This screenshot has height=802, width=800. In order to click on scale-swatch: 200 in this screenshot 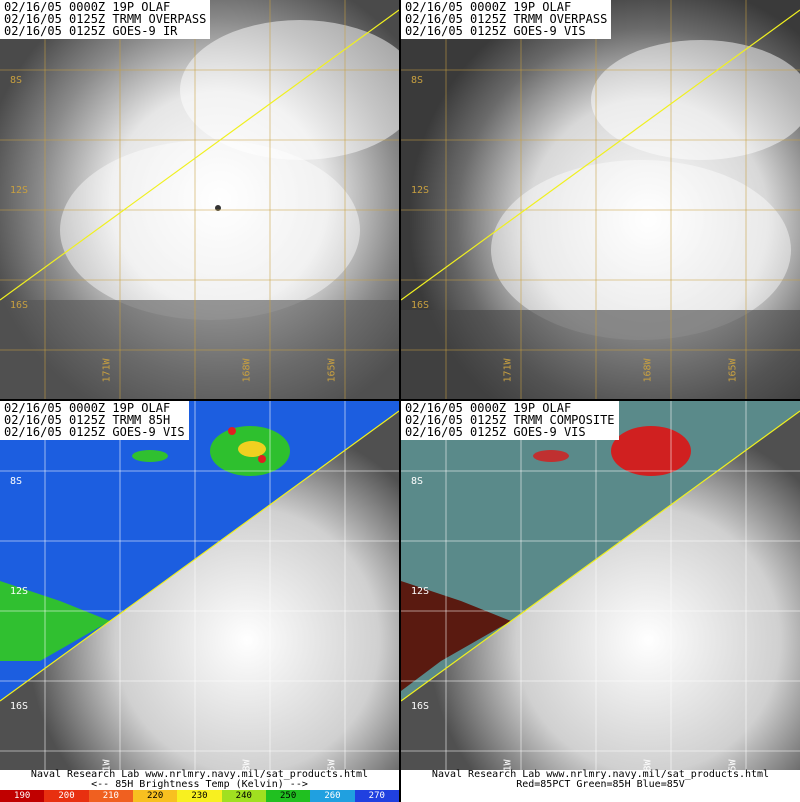, I will do `click(66, 796)`.